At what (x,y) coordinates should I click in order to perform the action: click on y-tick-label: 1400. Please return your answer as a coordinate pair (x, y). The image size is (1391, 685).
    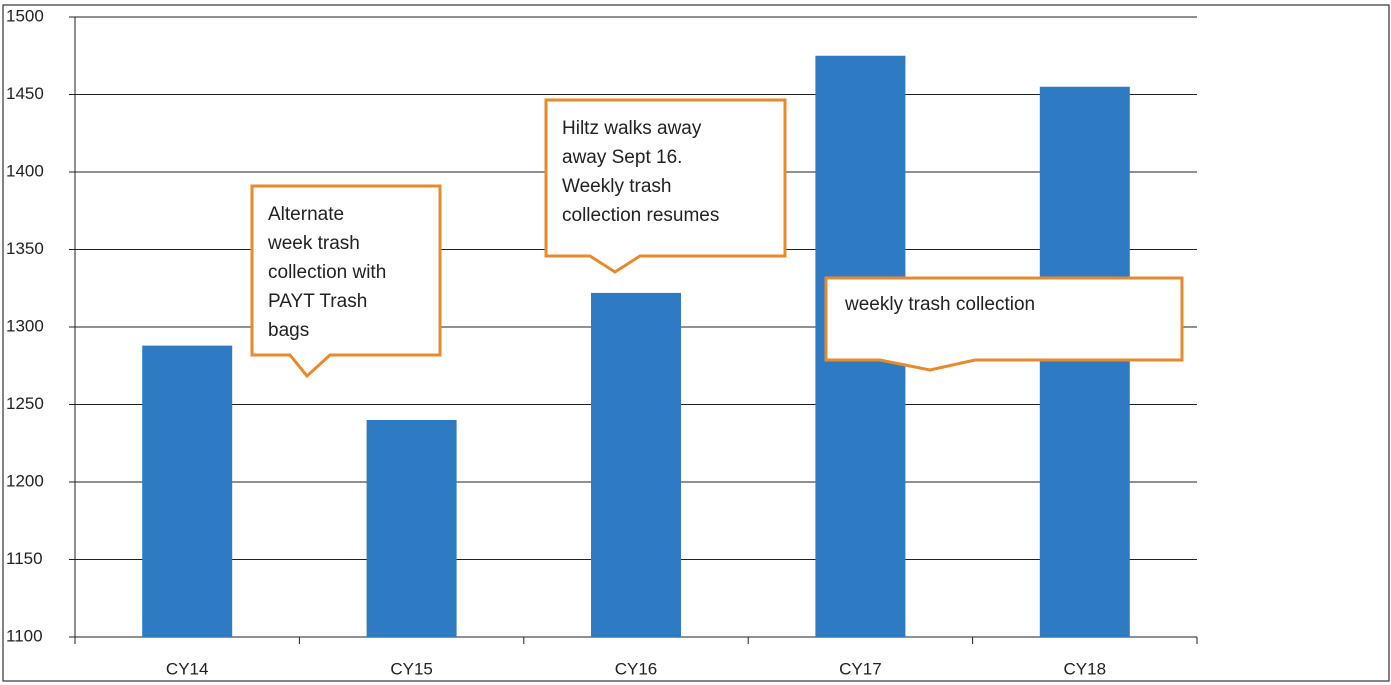
    Looking at the image, I should click on (25, 170).